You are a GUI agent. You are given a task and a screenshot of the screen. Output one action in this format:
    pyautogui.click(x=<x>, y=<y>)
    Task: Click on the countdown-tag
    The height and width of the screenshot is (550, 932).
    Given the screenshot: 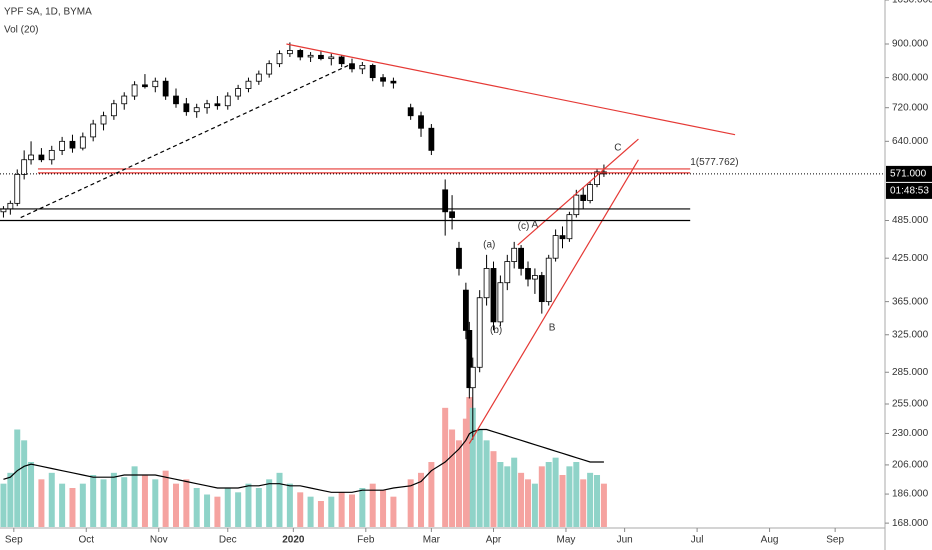 What is the action you would take?
    pyautogui.click(x=909, y=190)
    